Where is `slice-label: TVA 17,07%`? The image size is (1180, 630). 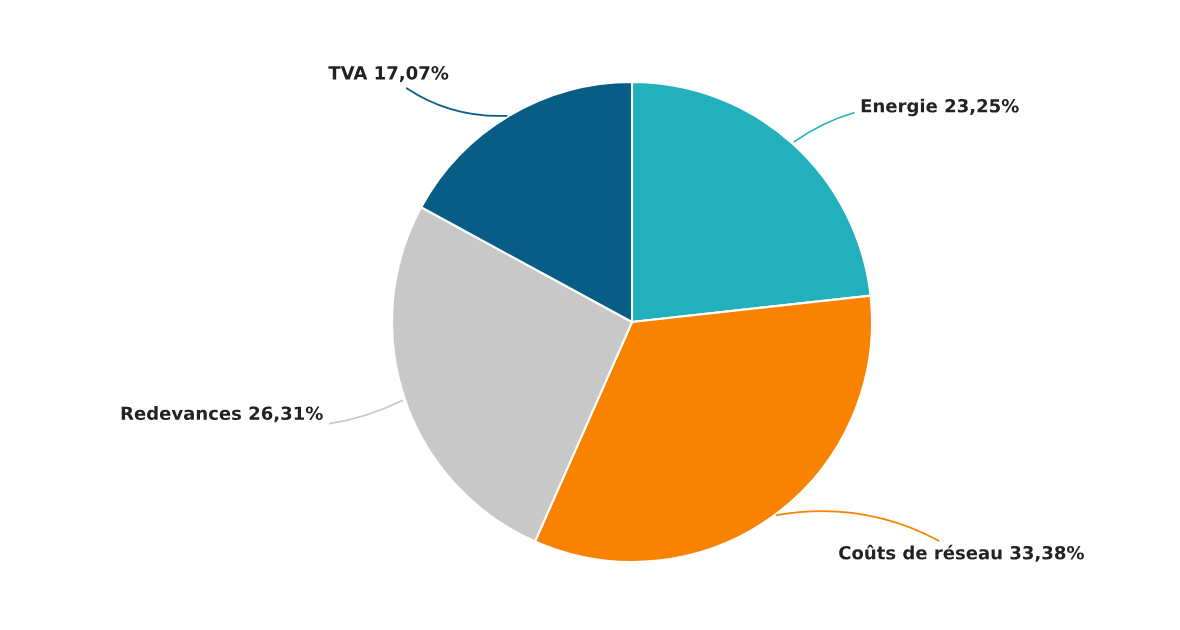
slice-label: TVA 17,07% is located at coordinates (388, 74).